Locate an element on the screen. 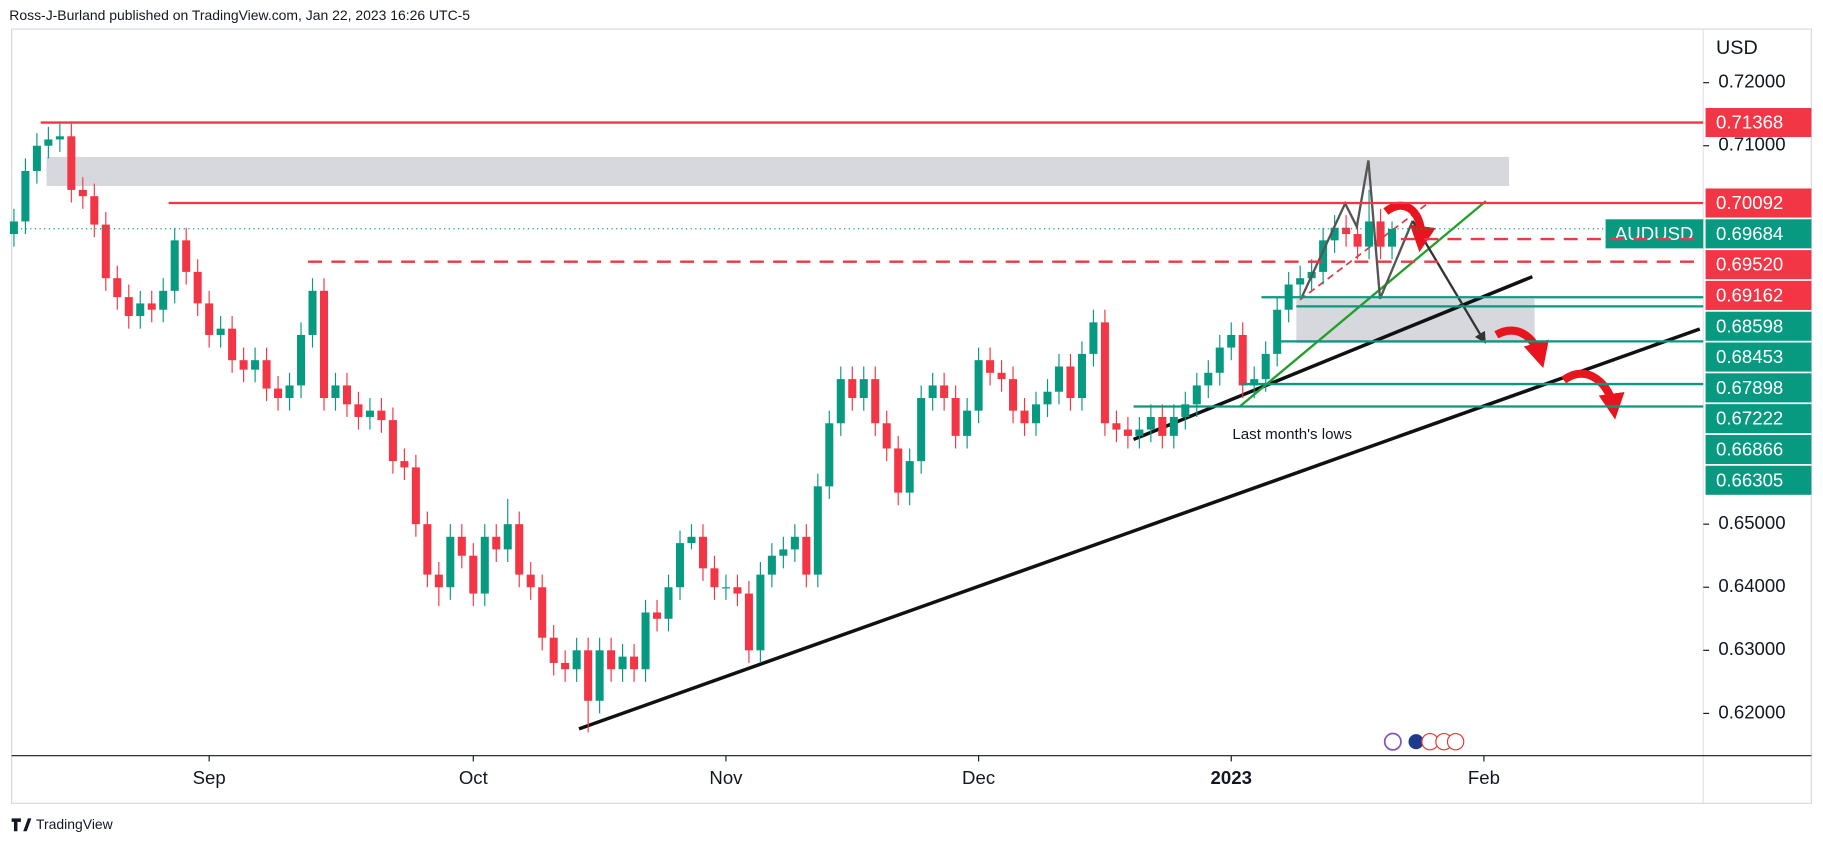 This screenshot has height=844, width=1823. y-tick-label: 0.65000 is located at coordinates (1751, 522).